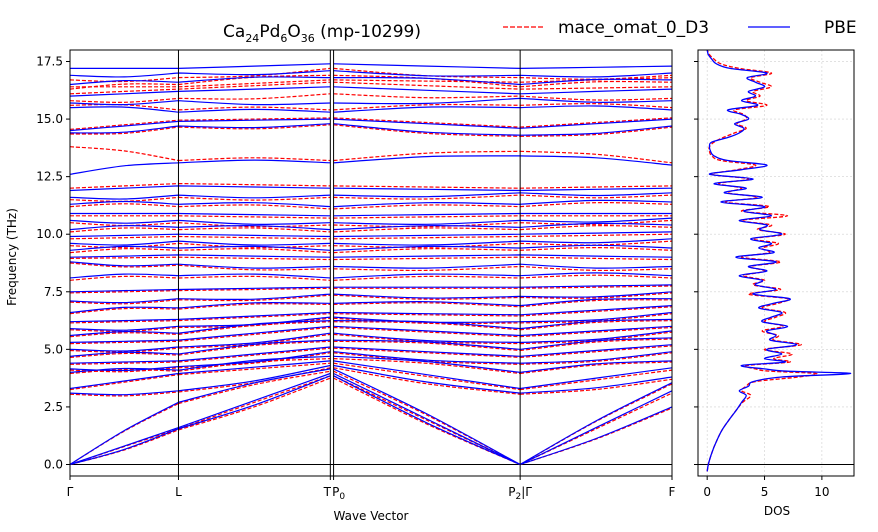  I want to click on pbe-dos-line, so click(779, 260).